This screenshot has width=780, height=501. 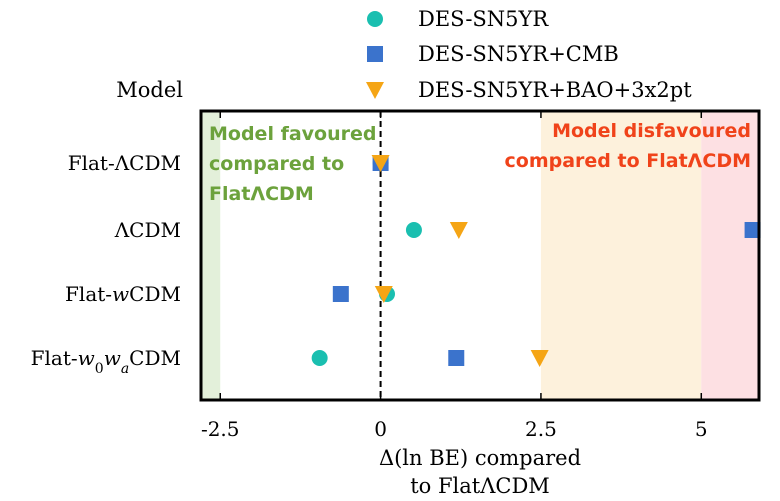 I want to click on y-category-label-0: Flat-ΛCDM, so click(x=124, y=163).